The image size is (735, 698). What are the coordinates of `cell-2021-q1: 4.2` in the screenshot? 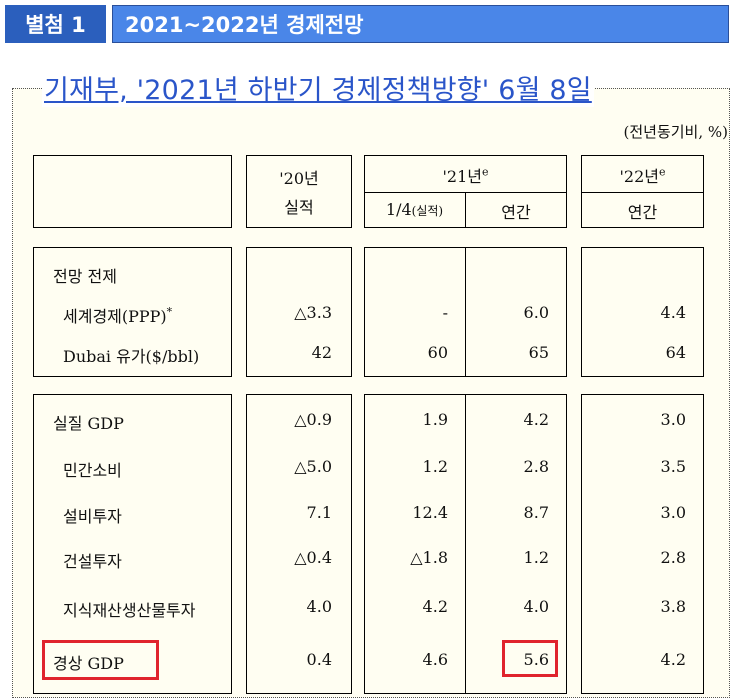 It's located at (435, 606).